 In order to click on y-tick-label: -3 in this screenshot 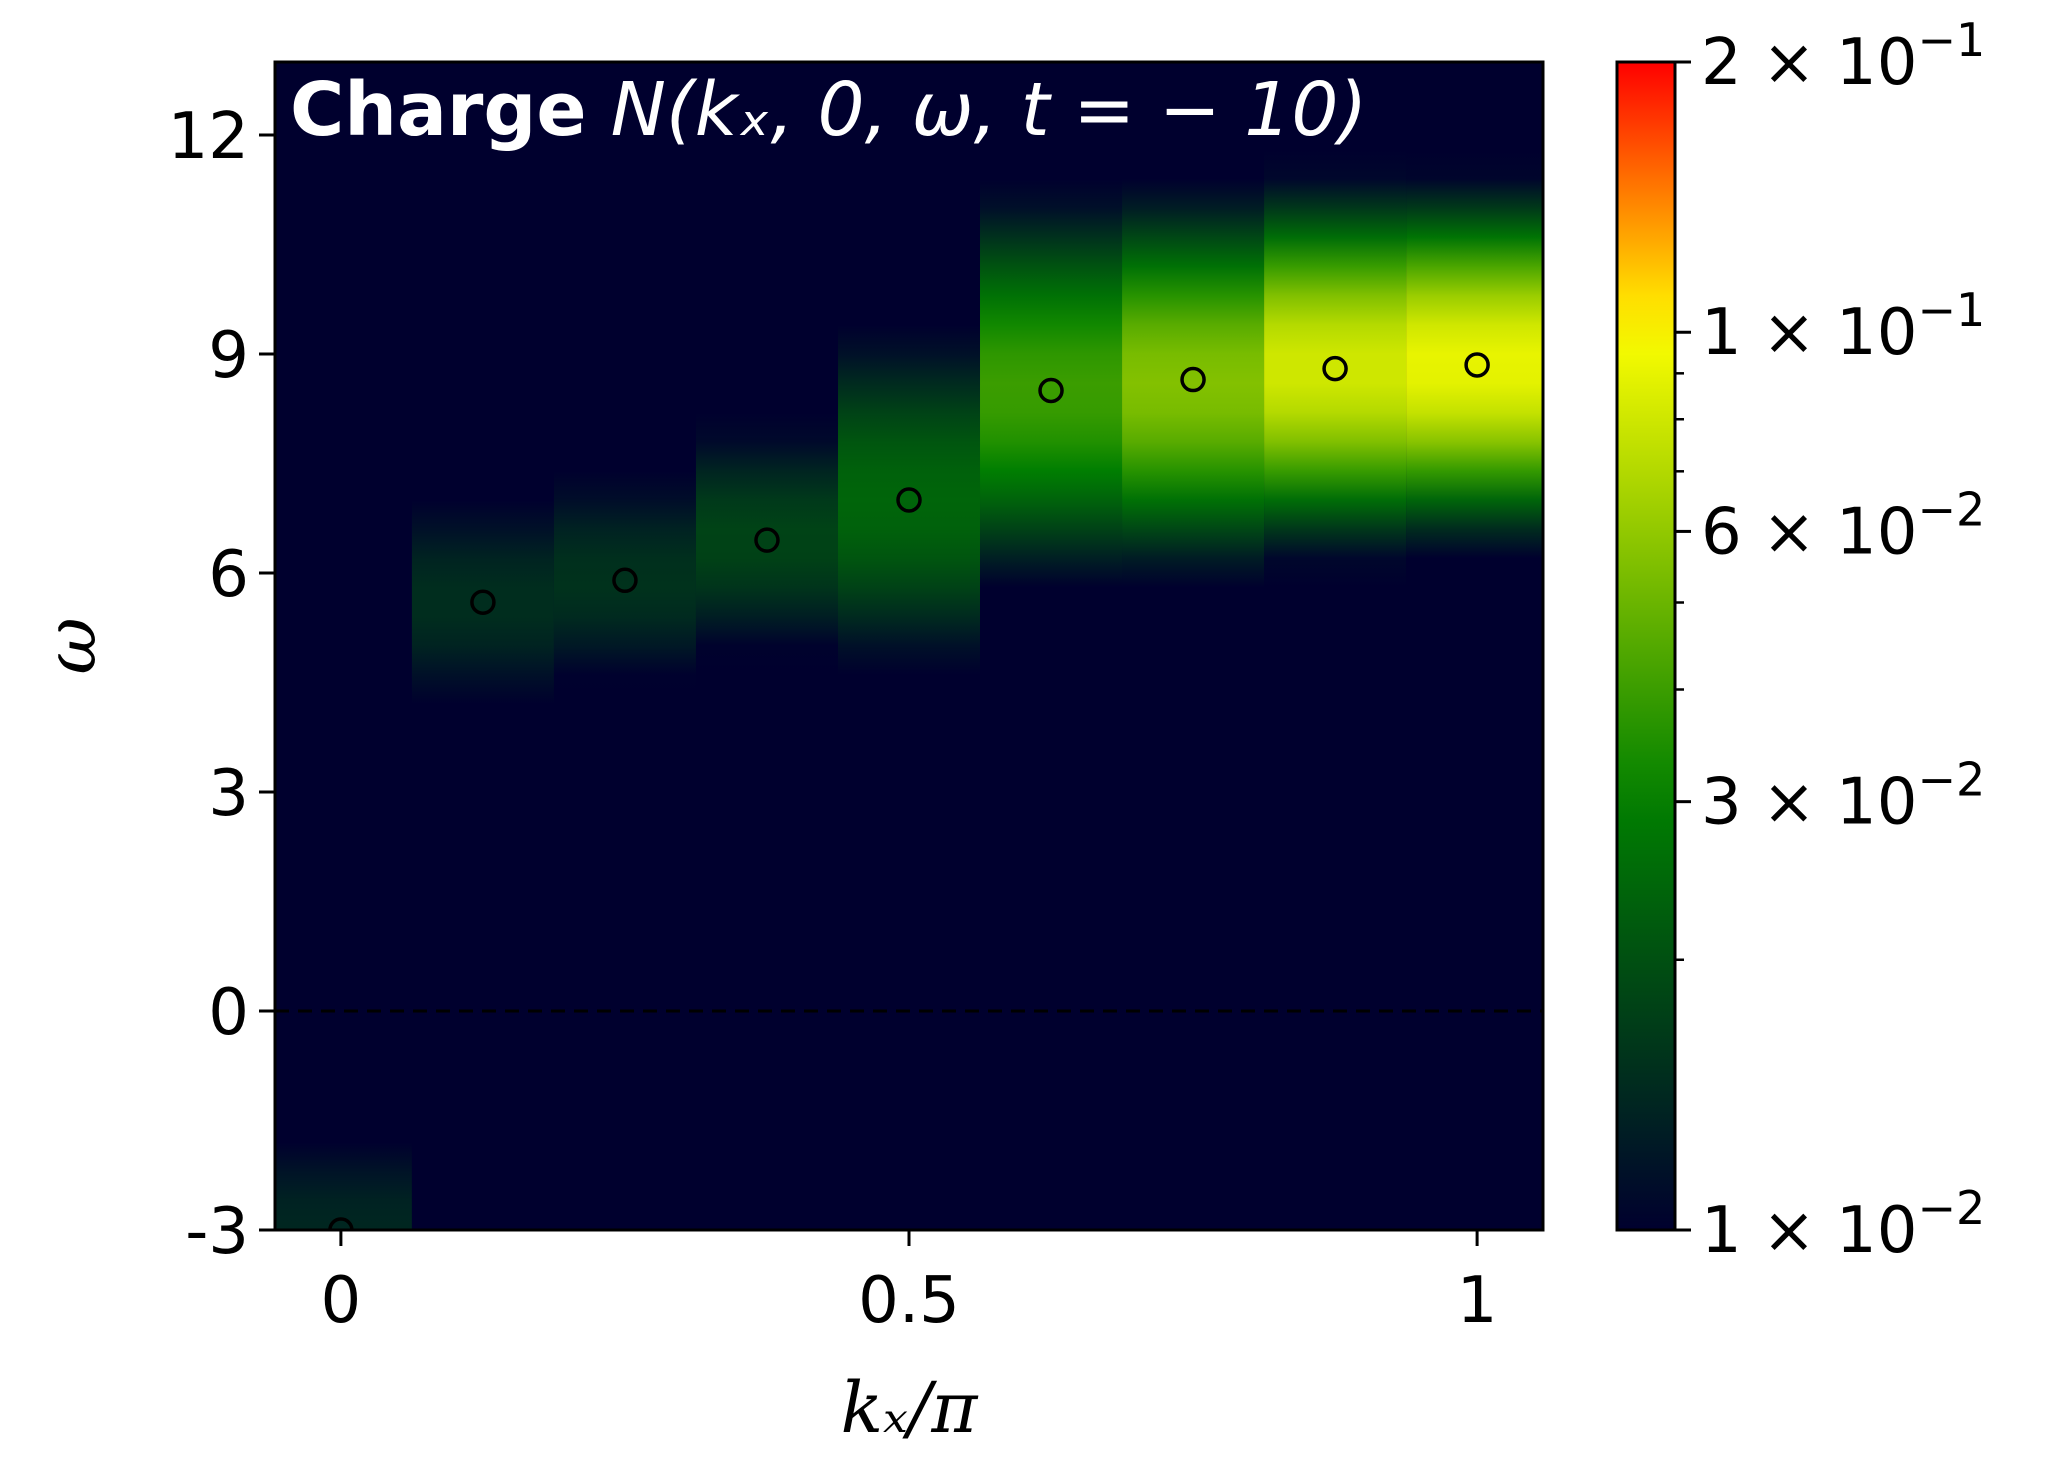, I will do `click(217, 1232)`.